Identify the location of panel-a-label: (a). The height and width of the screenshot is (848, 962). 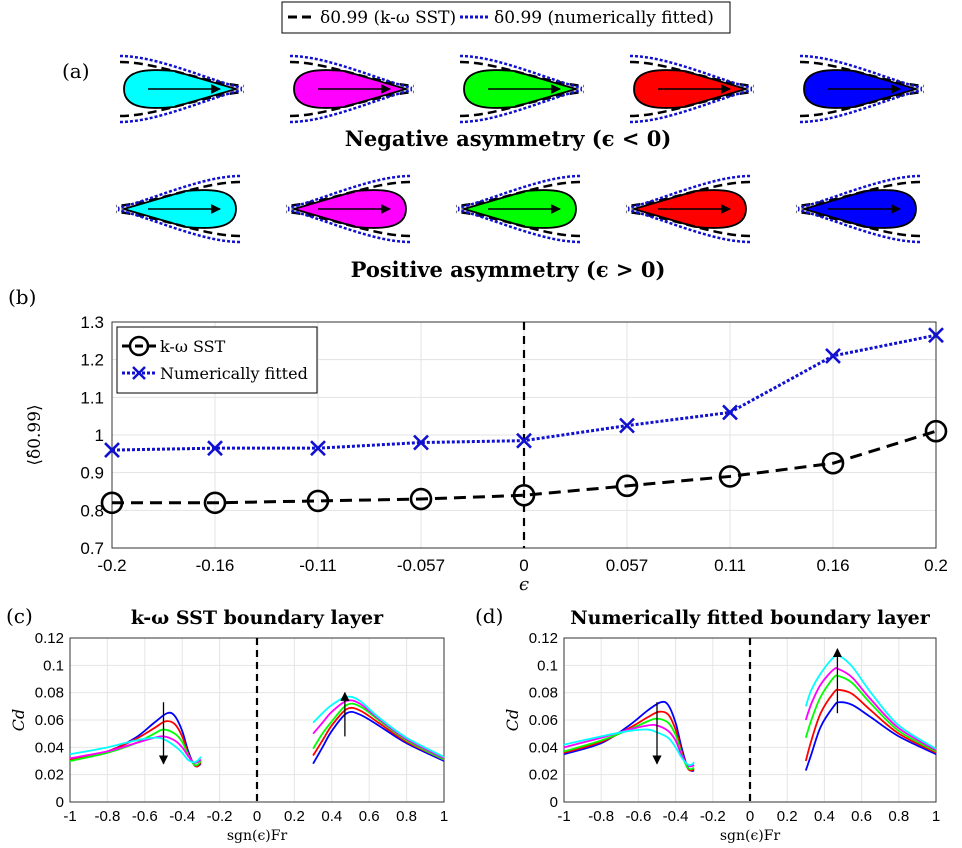
(76, 71).